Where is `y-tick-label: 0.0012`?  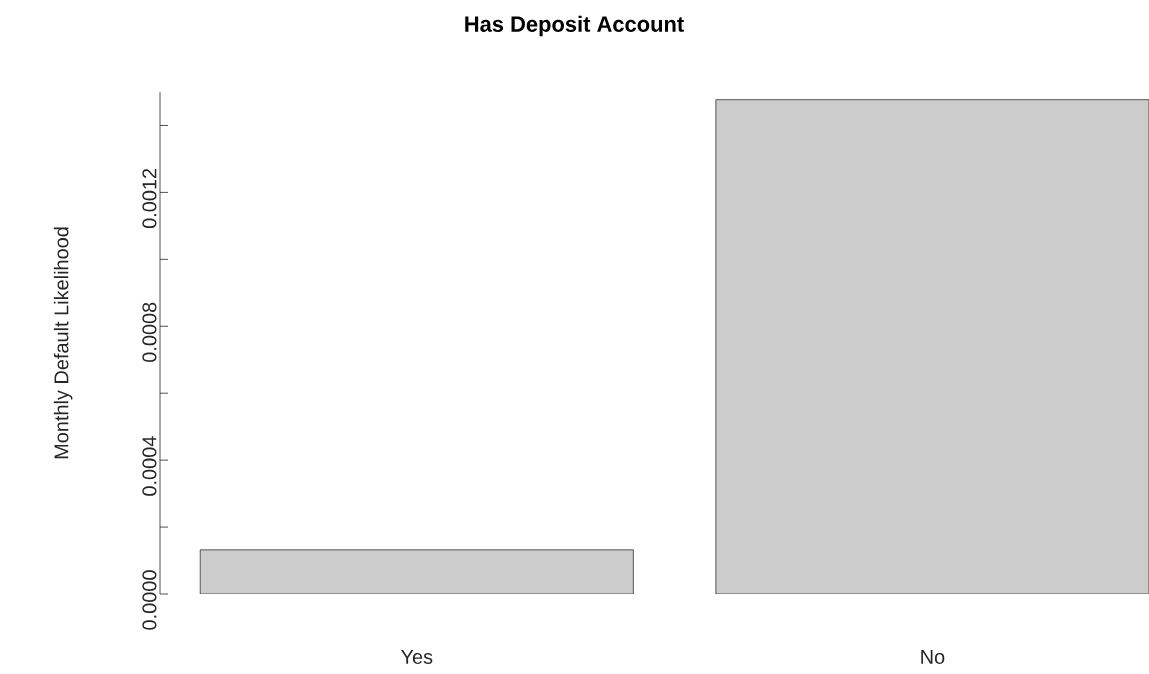 y-tick-label: 0.0012 is located at coordinates (149, 198).